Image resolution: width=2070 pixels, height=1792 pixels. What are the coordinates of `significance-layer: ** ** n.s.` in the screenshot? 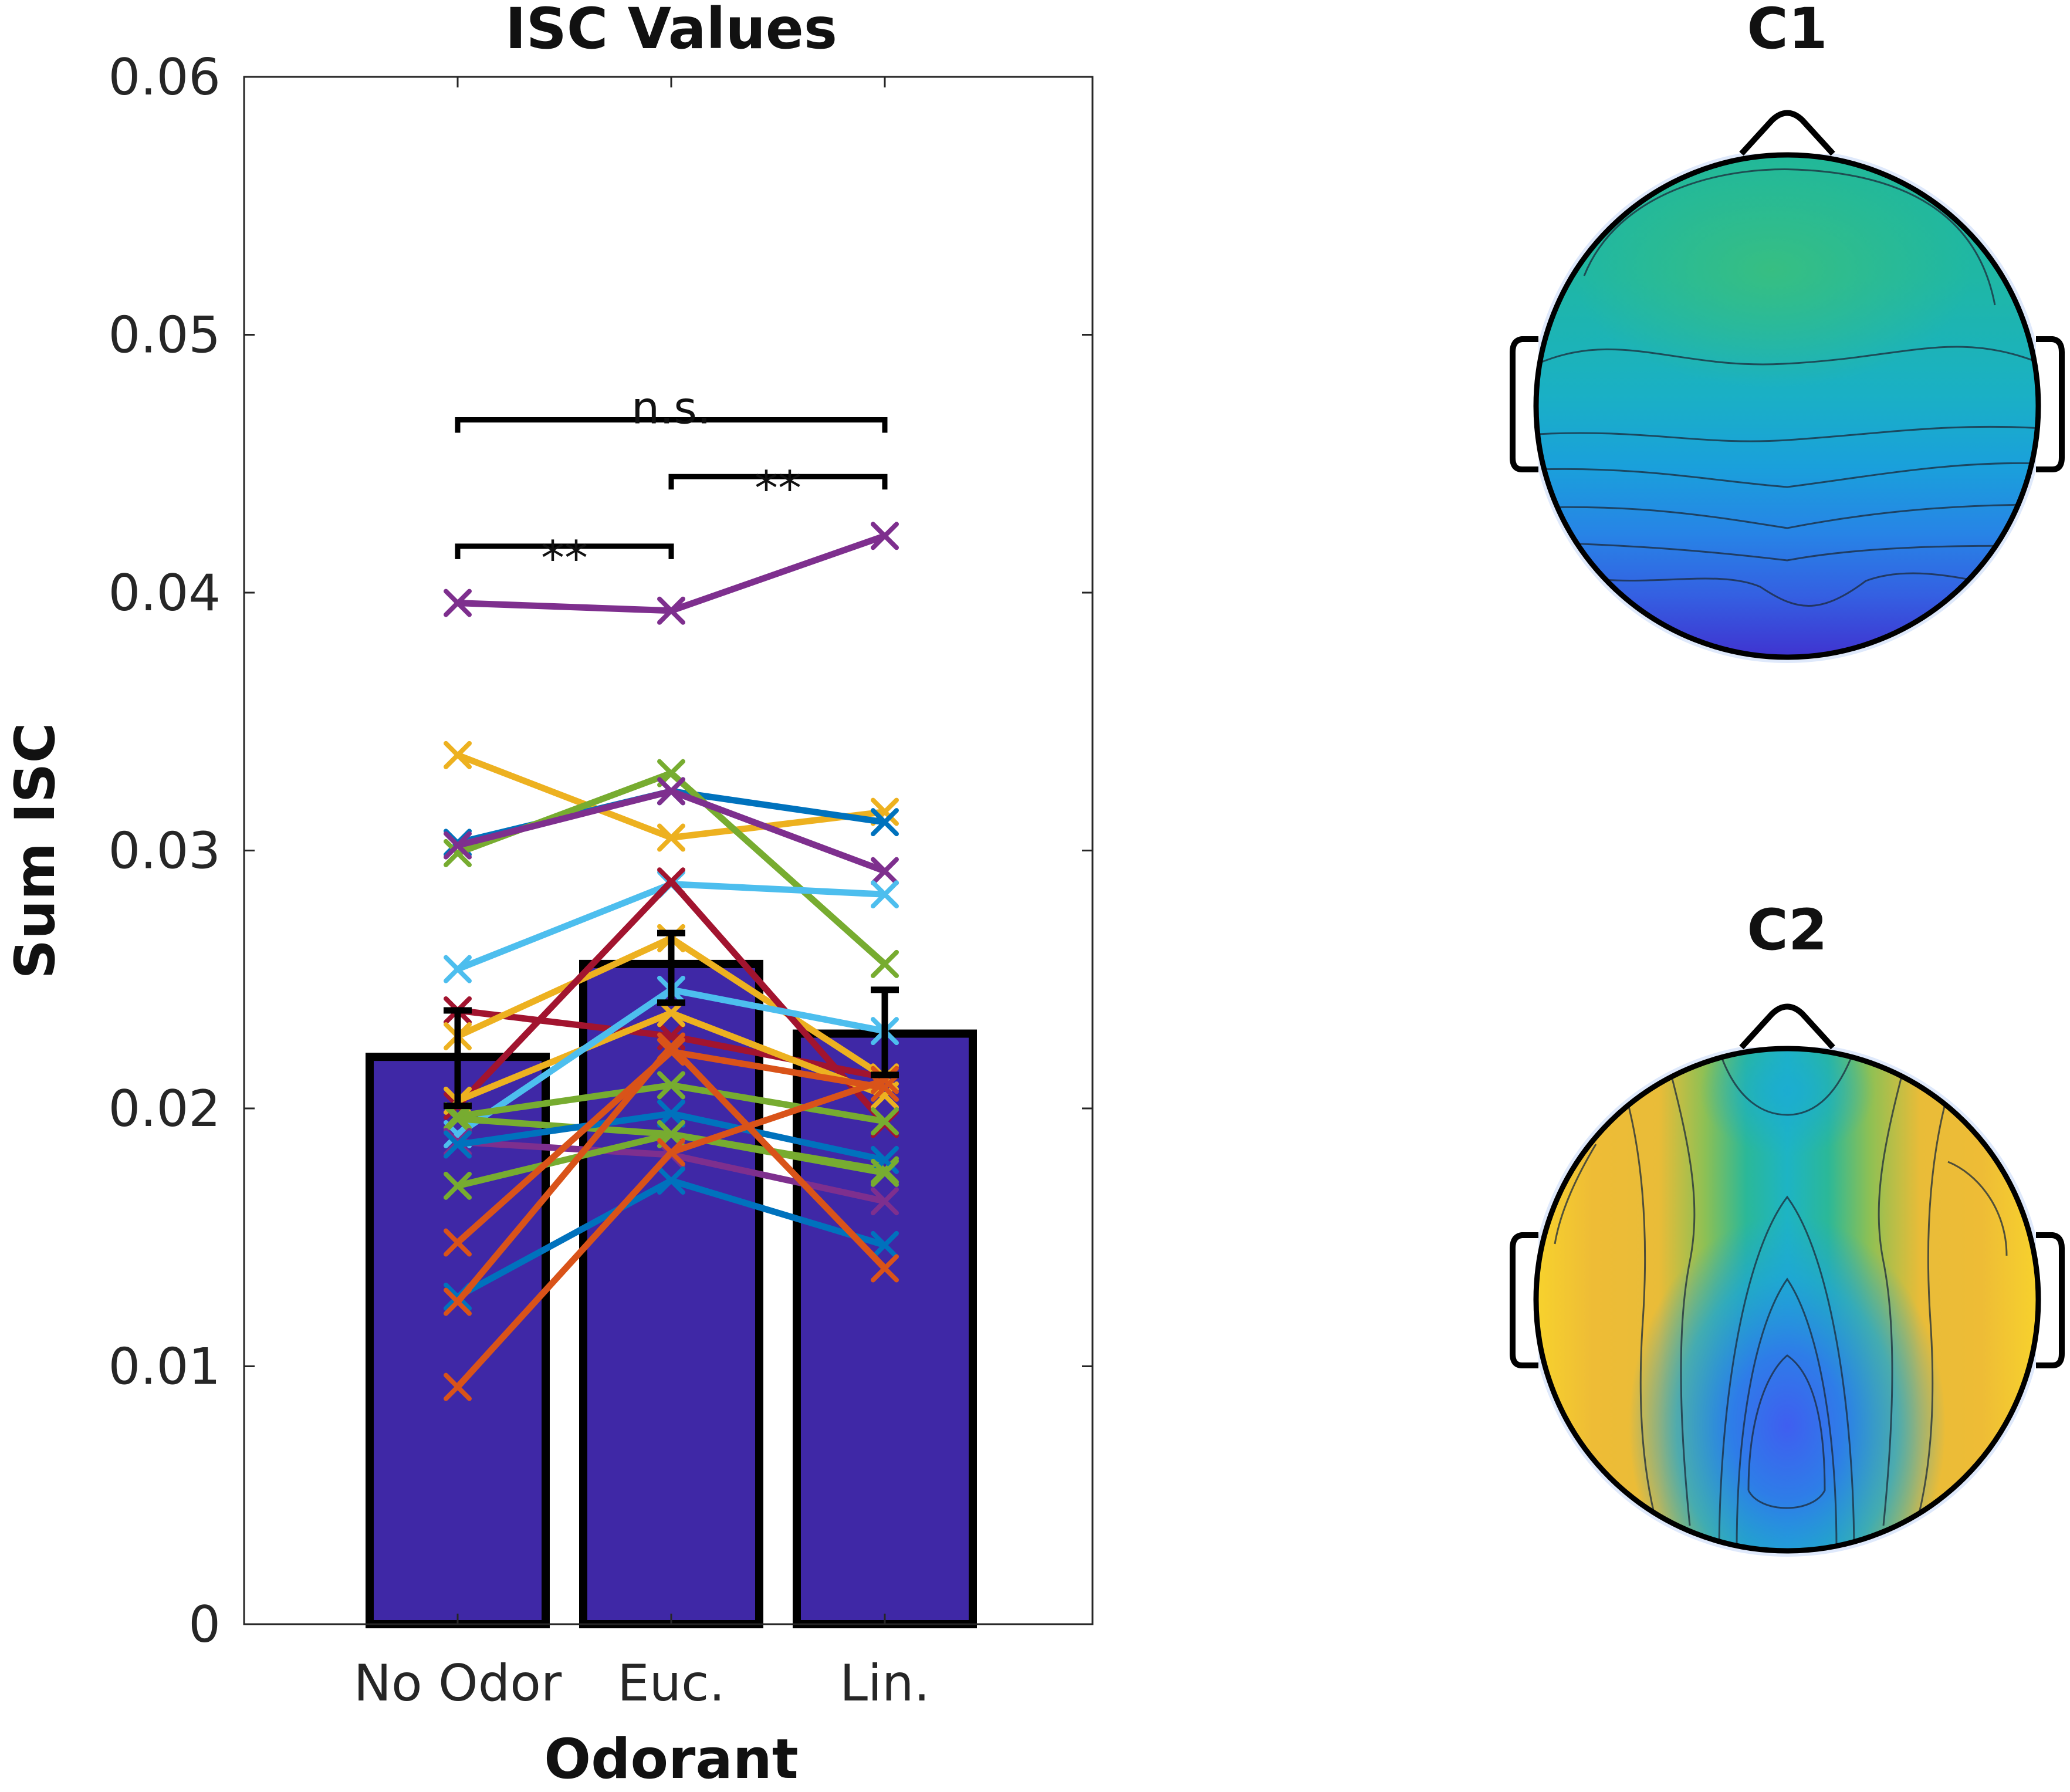 It's located at (671, 484).